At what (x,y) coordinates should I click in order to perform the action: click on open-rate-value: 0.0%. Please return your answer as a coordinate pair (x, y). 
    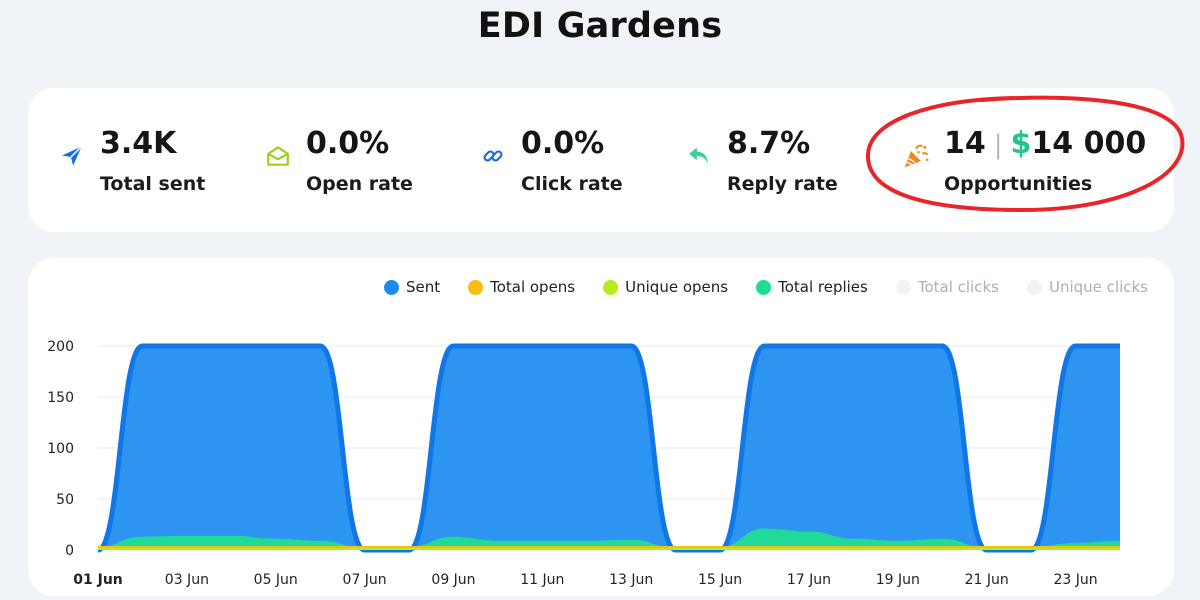
    Looking at the image, I should click on (348, 143).